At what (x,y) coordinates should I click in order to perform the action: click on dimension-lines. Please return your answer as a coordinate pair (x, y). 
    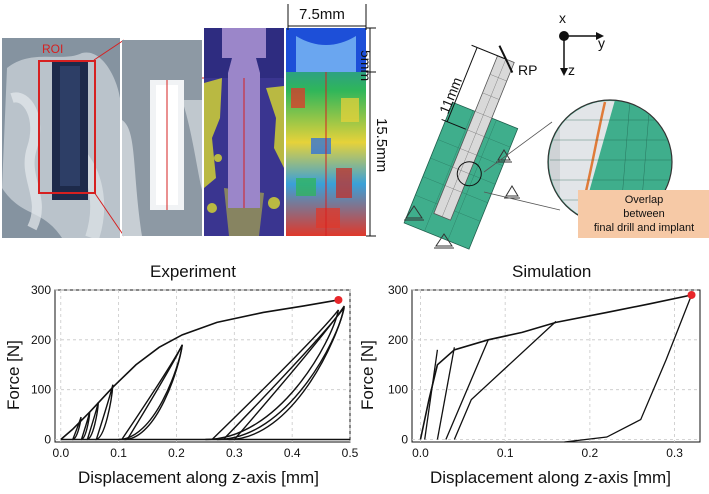
    Looking at the image, I should click on (331, 120).